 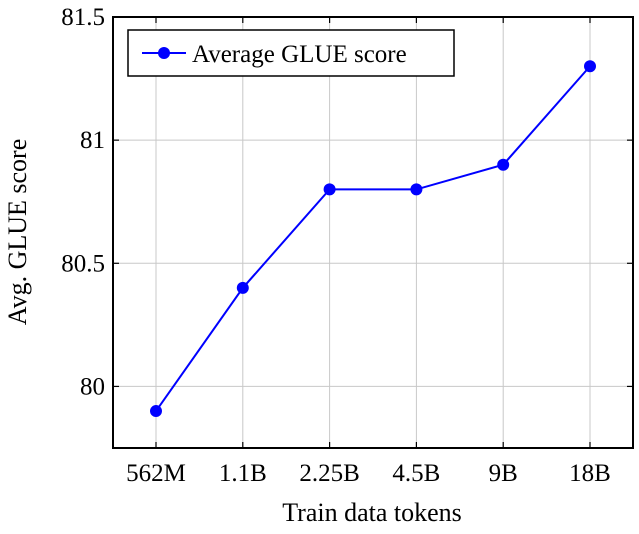 What do you see at coordinates (17, 232) in the screenshot?
I see `y-axis-label: Avg. GLUE score` at bounding box center [17, 232].